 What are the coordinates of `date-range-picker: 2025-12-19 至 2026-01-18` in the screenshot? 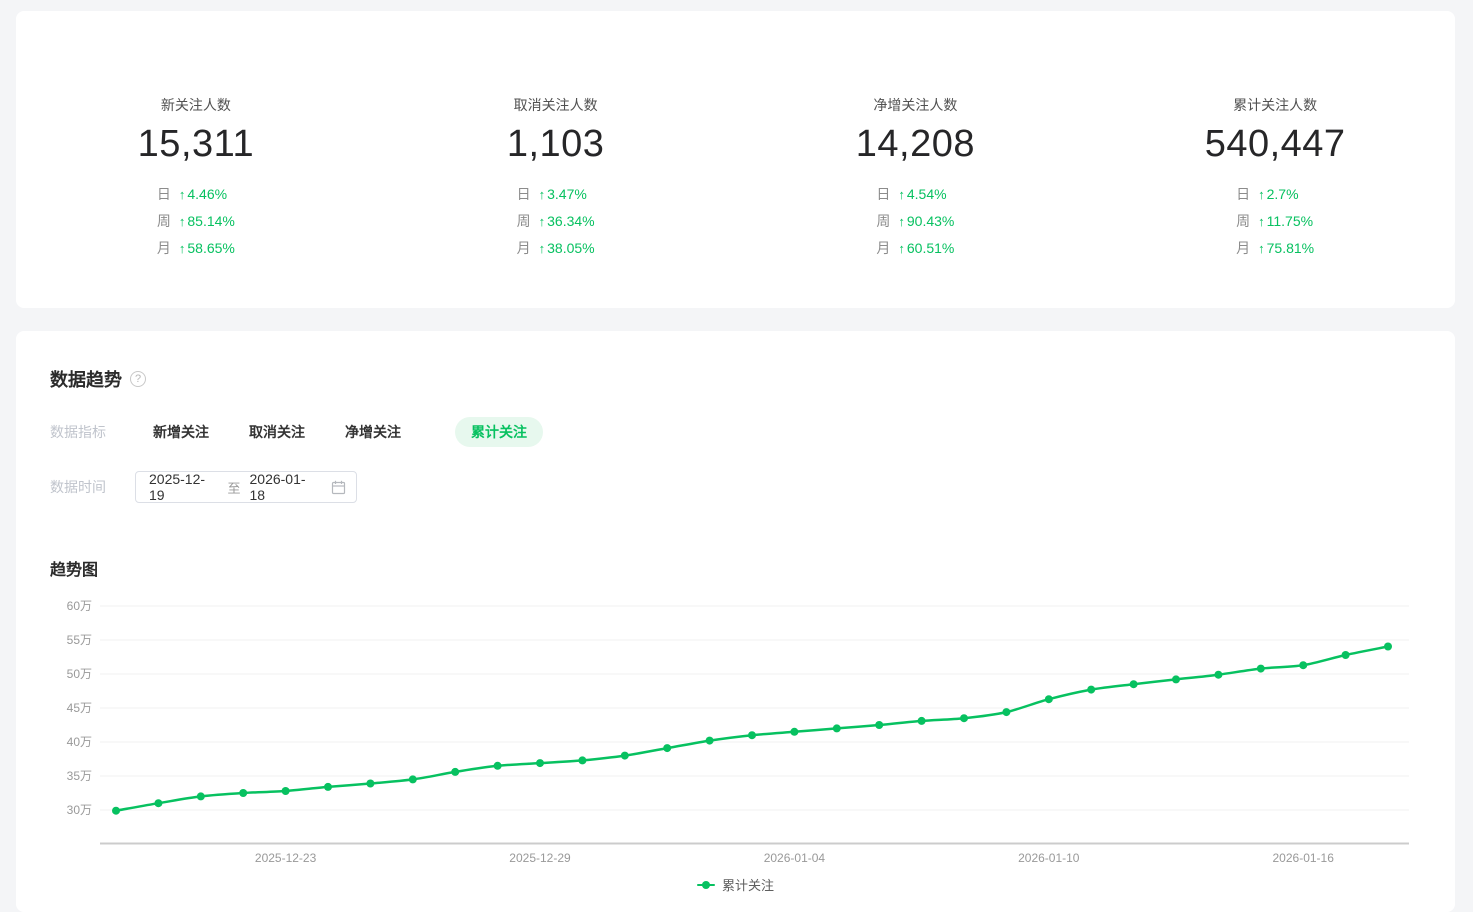 It's located at (246, 487).